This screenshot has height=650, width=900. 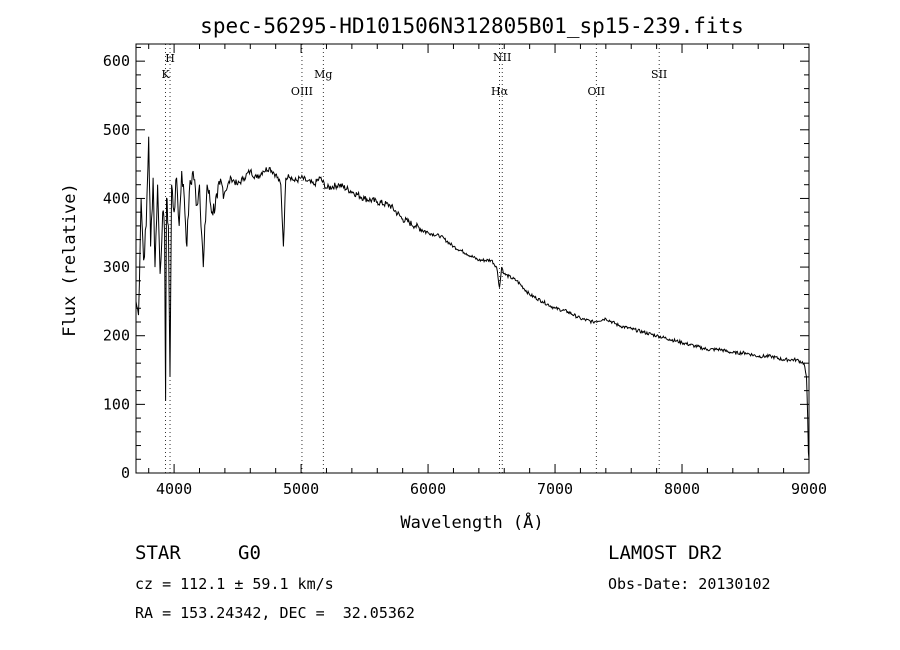 What do you see at coordinates (682, 489) in the screenshot?
I see `x-tick-label: 8000` at bounding box center [682, 489].